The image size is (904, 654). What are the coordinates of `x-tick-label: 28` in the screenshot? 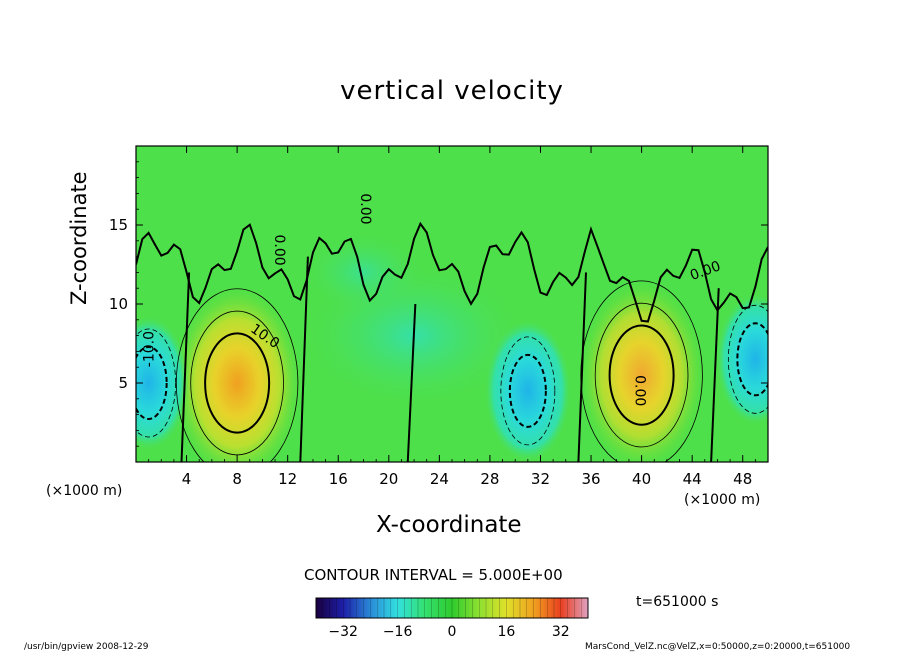 It's located at (489, 479).